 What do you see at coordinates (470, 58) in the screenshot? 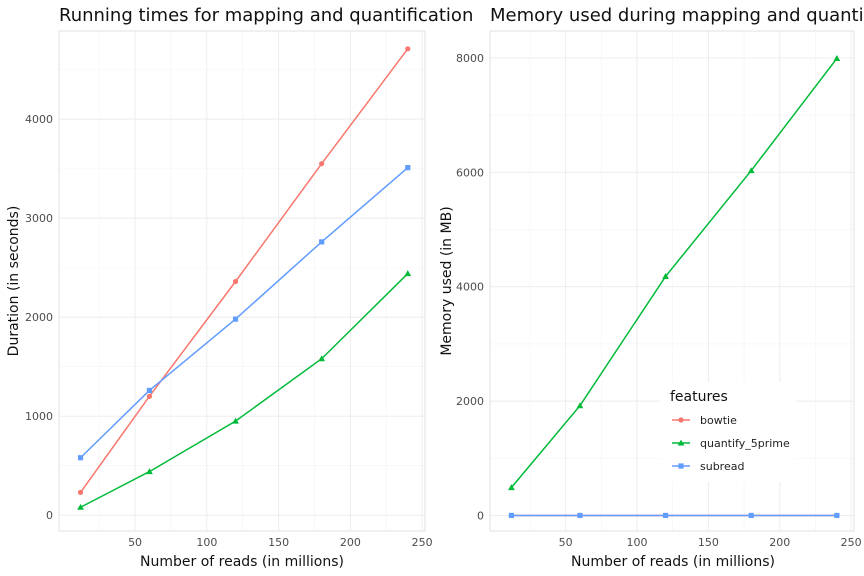
I see `y-tick-label: 8000` at bounding box center [470, 58].